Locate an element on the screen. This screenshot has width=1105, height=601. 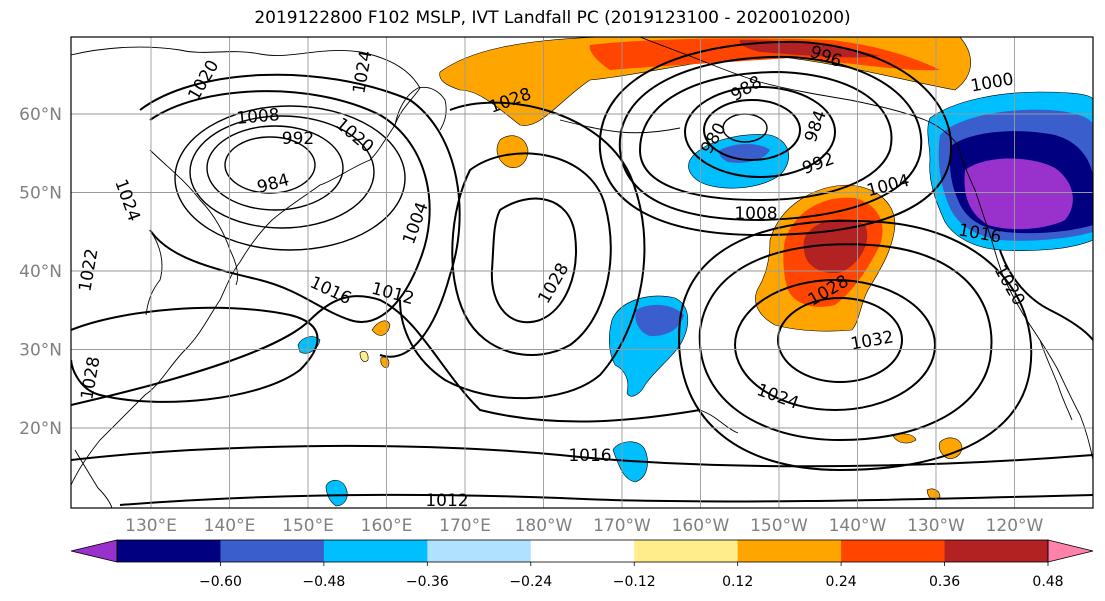
coastline-hawaii is located at coordinates (719, 421).